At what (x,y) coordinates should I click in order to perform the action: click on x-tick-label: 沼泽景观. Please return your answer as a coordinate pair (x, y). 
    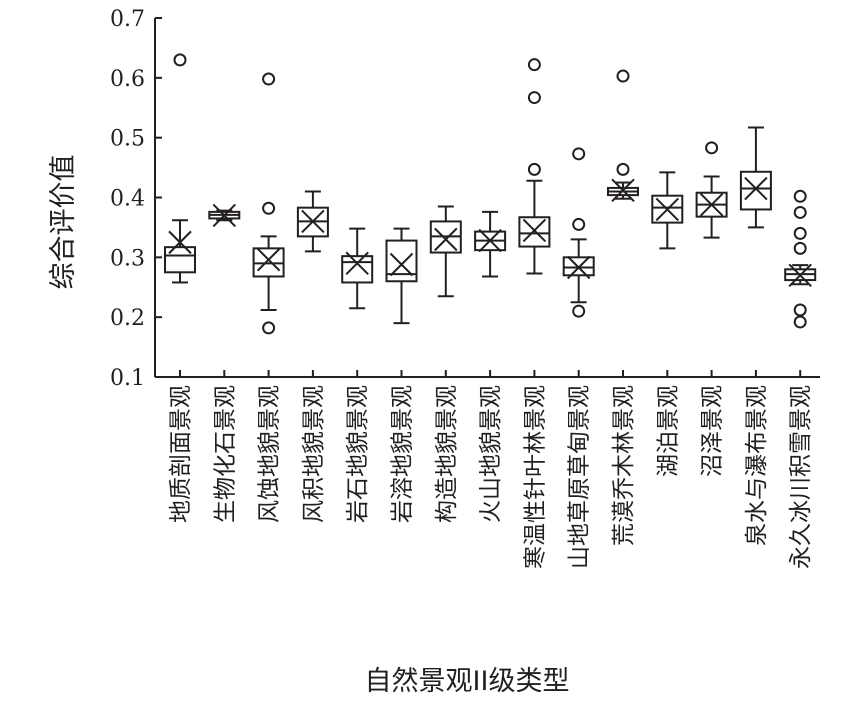
    Looking at the image, I should click on (713, 431).